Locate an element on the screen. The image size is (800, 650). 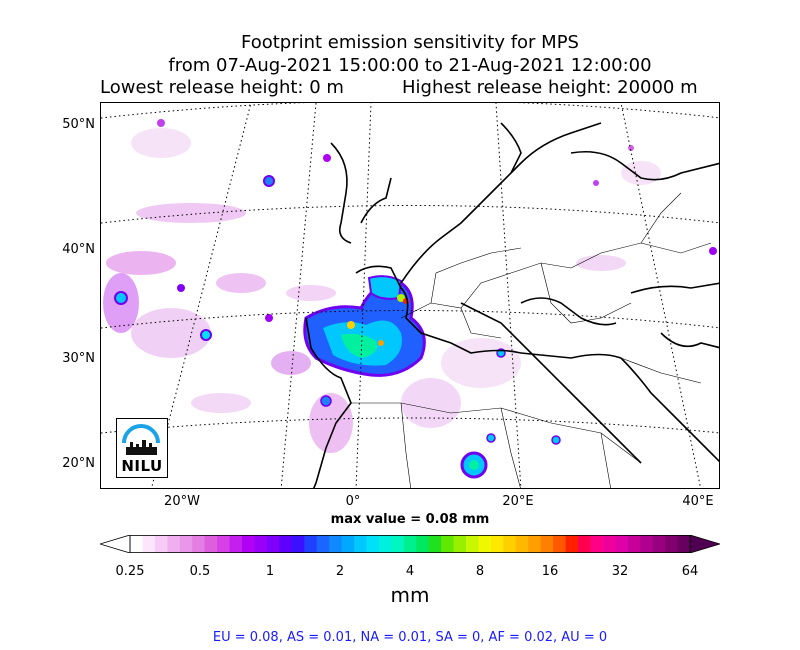
lowest-release-height: Lowest release height: 0 m is located at coordinates (222, 87).